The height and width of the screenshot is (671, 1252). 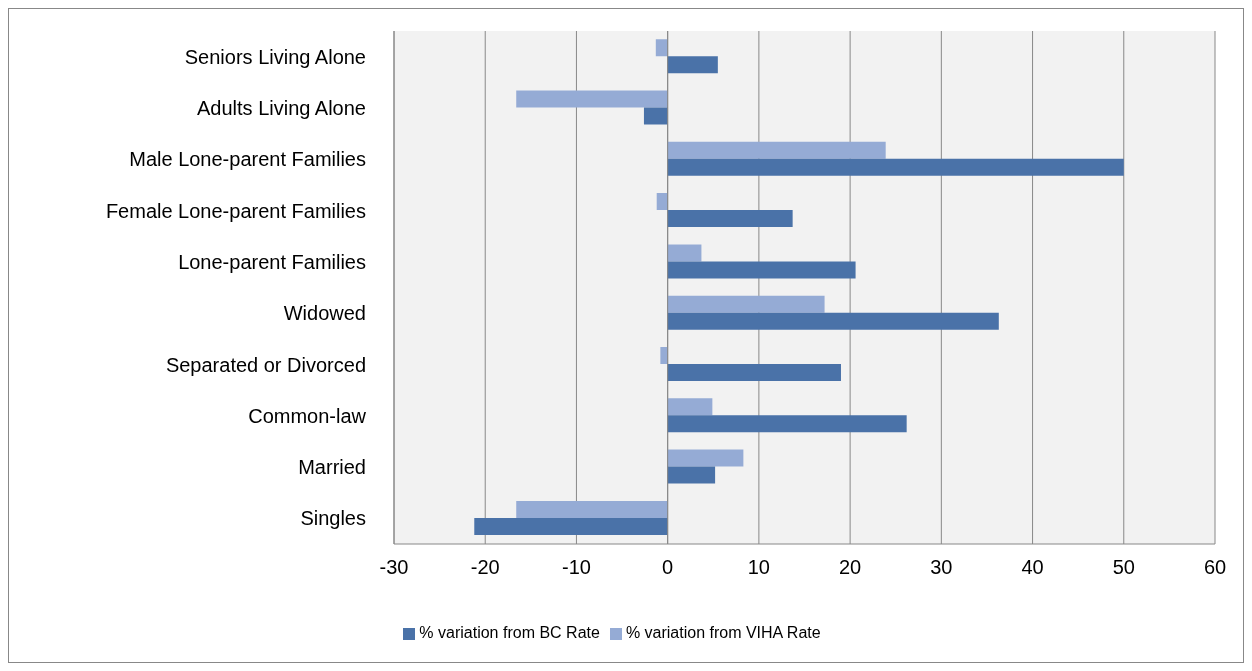 I want to click on y-tick-label: Separated or Divorced, so click(x=265, y=364).